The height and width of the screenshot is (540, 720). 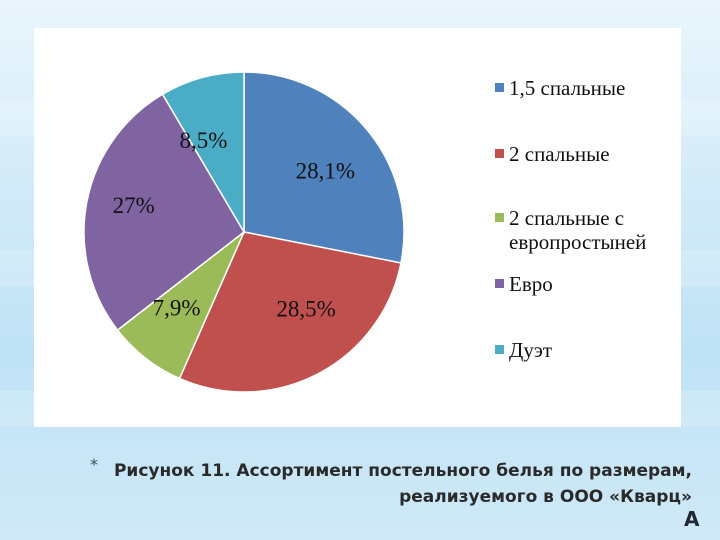 What do you see at coordinates (559, 154) in the screenshot?
I see `legend-label-2: 2 спальные` at bounding box center [559, 154].